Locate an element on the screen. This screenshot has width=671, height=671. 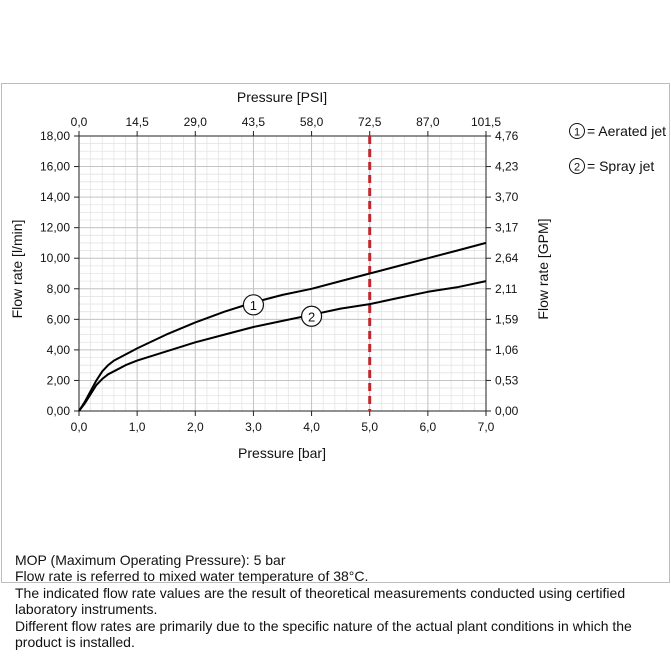
y-right-tick-label: 2,11 is located at coordinates (506, 289).